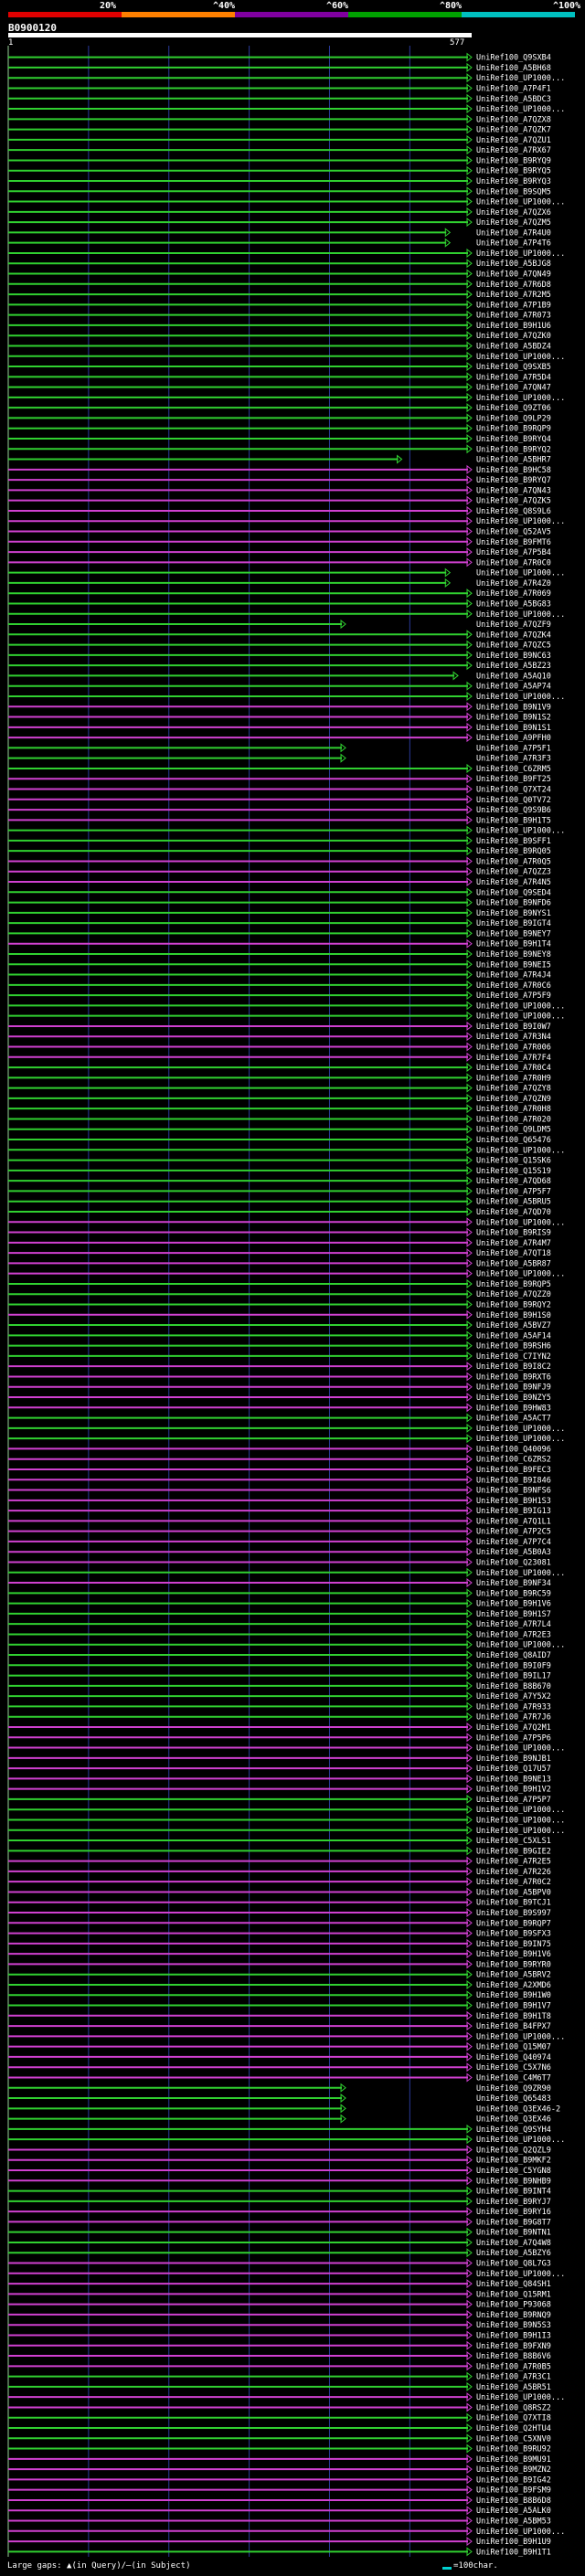 This screenshot has width=585, height=2576. What do you see at coordinates (513, 244) in the screenshot?
I see `hit-label: UniRef100_A7P4T6` at bounding box center [513, 244].